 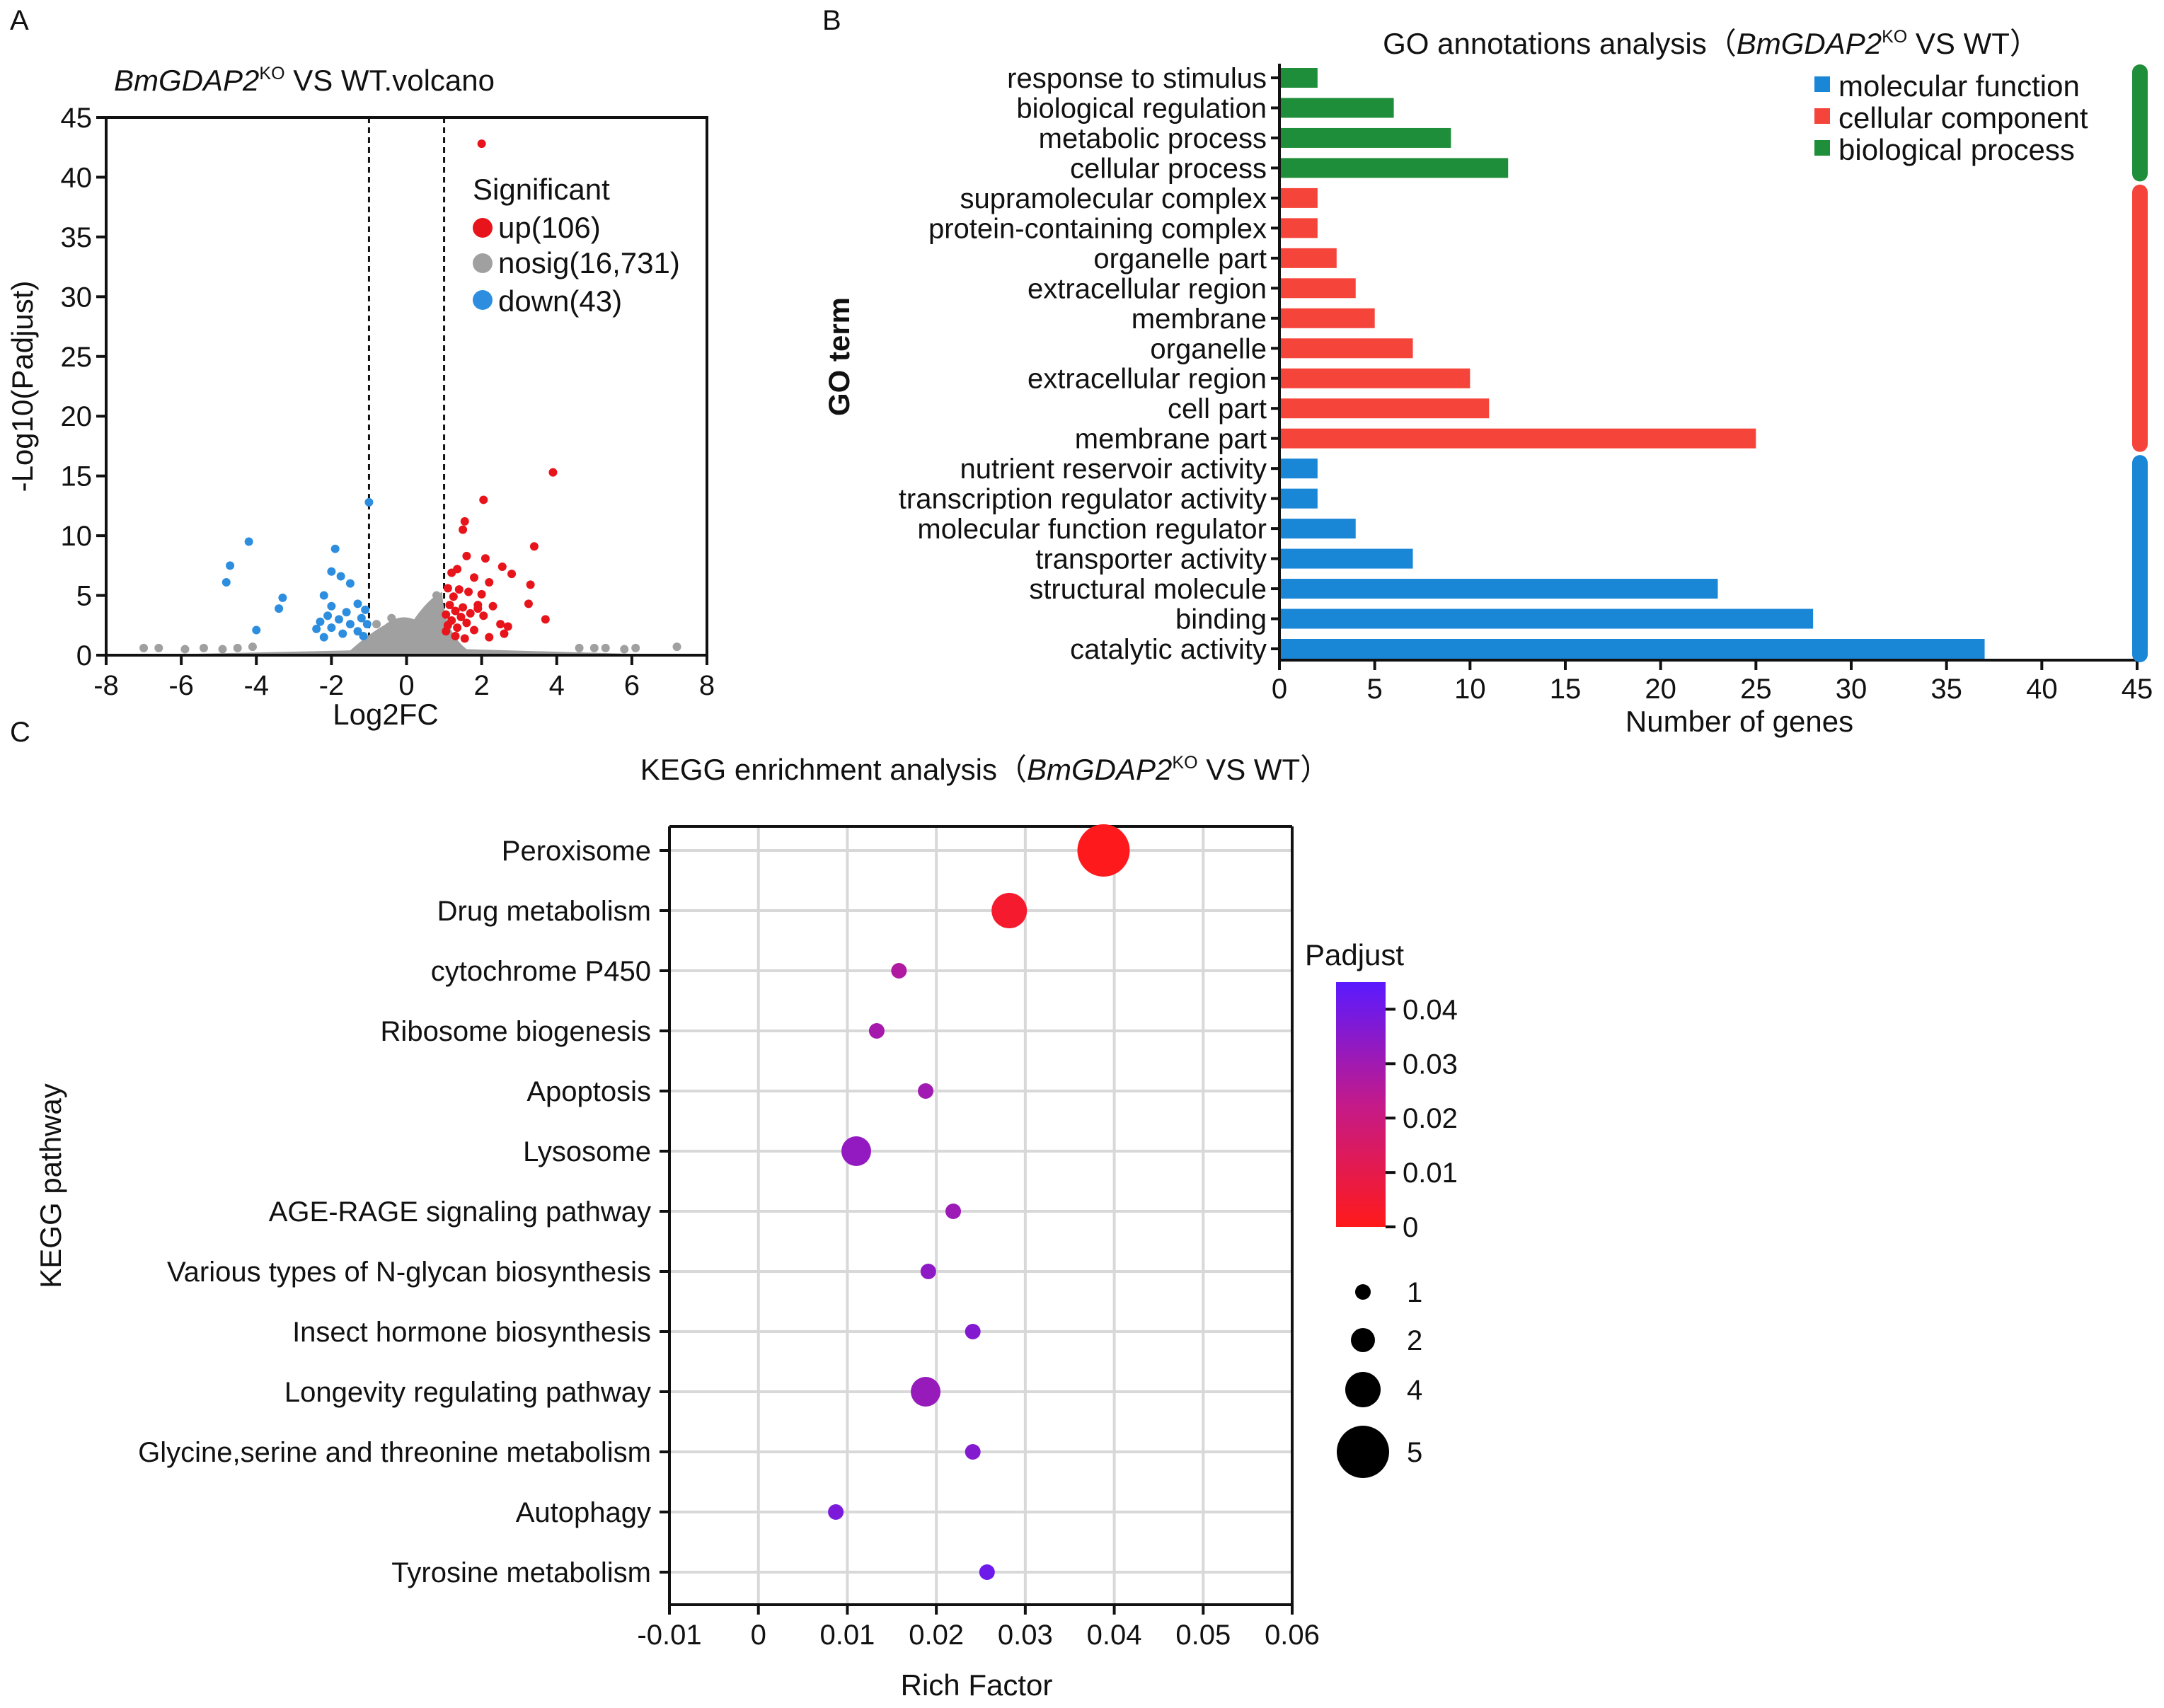 What do you see at coordinates (549, 227) in the screenshot?
I see `legend-up-label: up(106)` at bounding box center [549, 227].